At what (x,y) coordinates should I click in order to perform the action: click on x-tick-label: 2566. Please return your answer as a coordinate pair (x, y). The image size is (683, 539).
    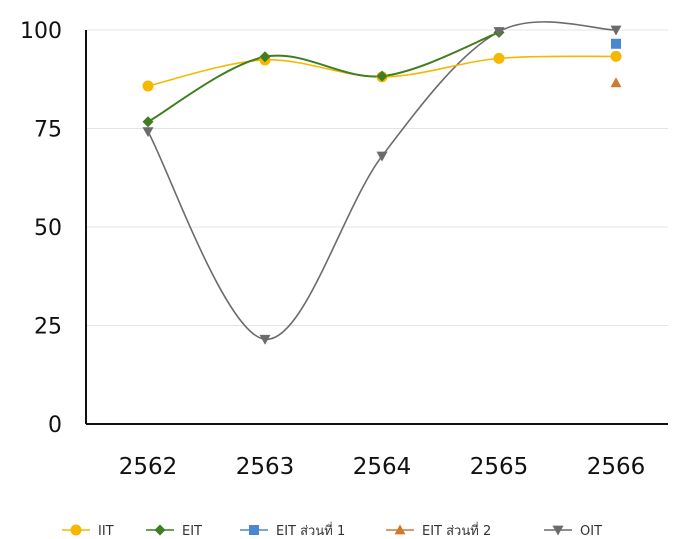
    Looking at the image, I should click on (616, 467).